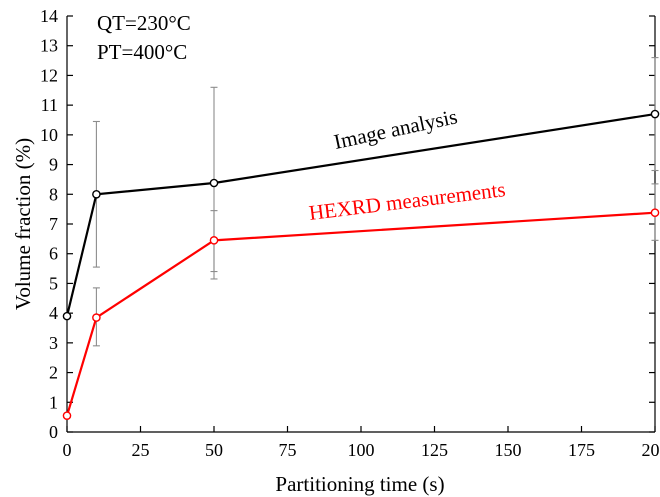 The height and width of the screenshot is (497, 660). I want to click on x-tick-label: 175, so click(581, 450).